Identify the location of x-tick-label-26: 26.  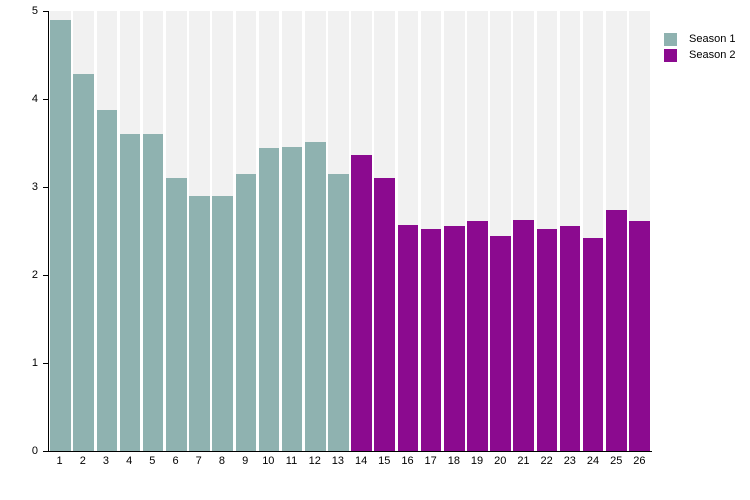
(639, 461).